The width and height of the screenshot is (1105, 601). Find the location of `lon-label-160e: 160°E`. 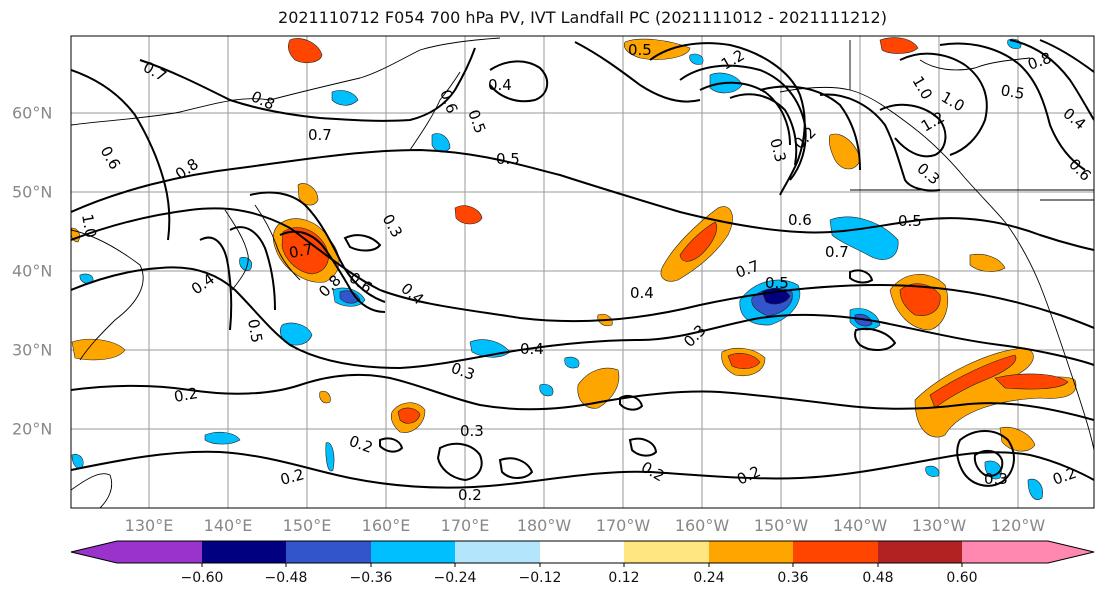

lon-label-160e: 160°E is located at coordinates (386, 525).